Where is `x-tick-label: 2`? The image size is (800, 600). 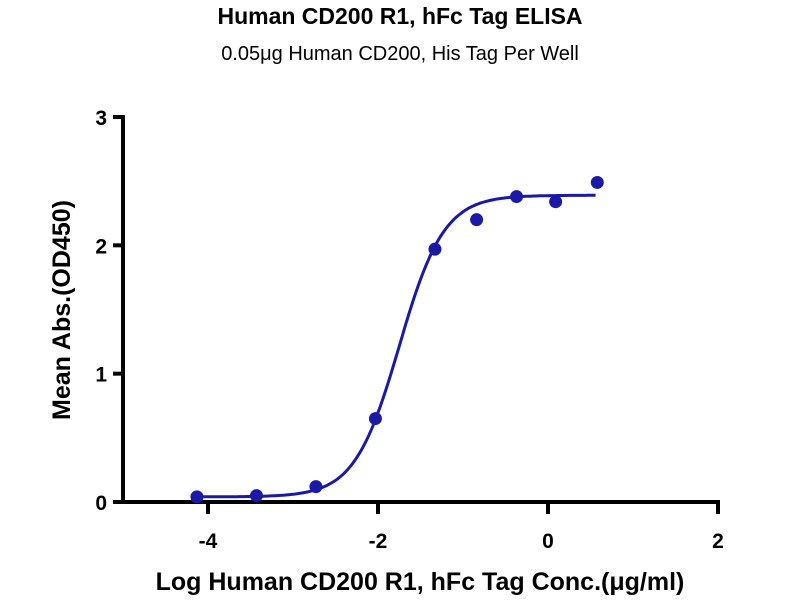 x-tick-label: 2 is located at coordinates (718, 541).